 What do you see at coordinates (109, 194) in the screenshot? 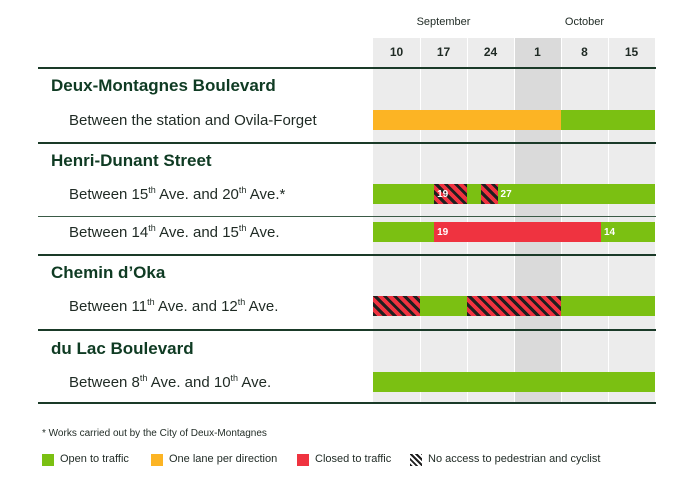
I see `segment-text: Between 15` at bounding box center [109, 194].